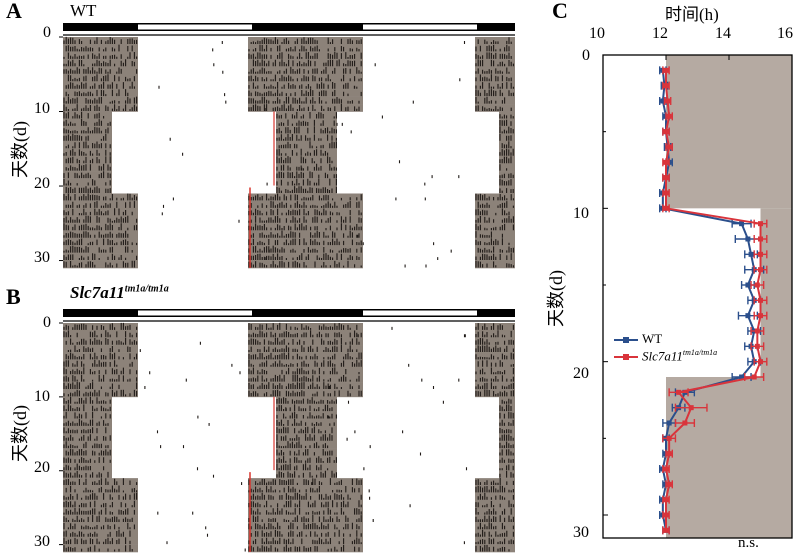 Image resolution: width=800 pixels, height=558 pixels. What do you see at coordinates (146, 289) in the screenshot?
I see `panel-b-title-sup: tm1a/tm1a` at bounding box center [146, 289].